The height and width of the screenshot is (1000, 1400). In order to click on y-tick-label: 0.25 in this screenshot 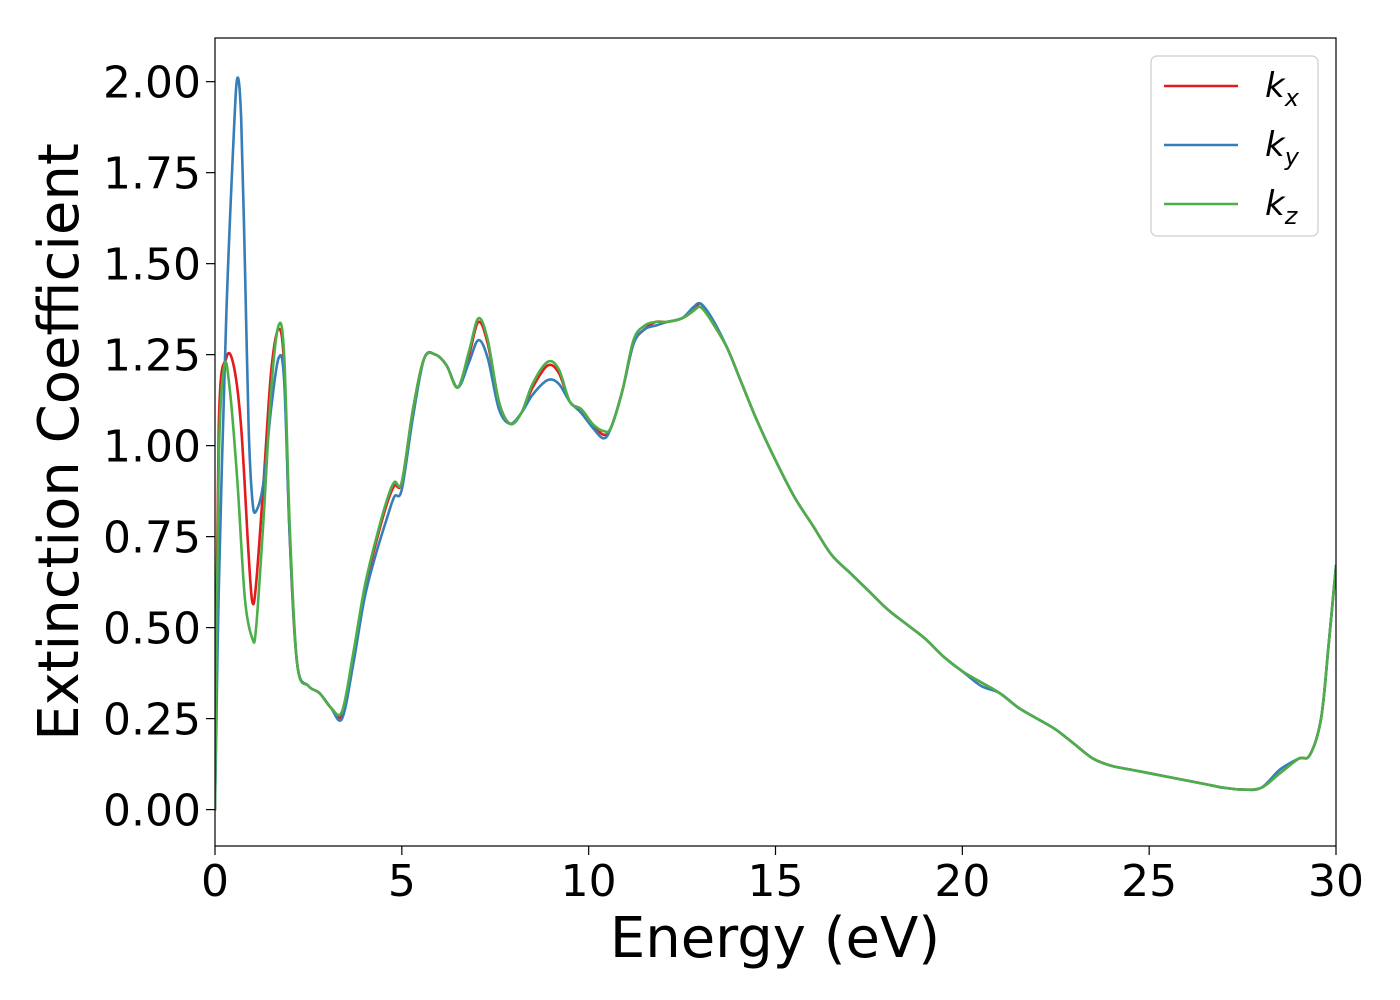, I will do `click(152, 720)`.